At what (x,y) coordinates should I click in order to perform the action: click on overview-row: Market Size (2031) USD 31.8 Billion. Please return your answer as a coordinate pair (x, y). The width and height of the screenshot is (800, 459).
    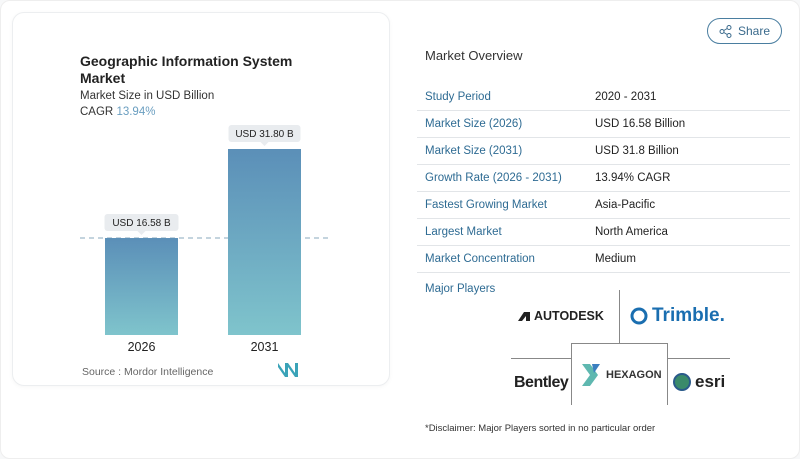
    Looking at the image, I should click on (603, 151).